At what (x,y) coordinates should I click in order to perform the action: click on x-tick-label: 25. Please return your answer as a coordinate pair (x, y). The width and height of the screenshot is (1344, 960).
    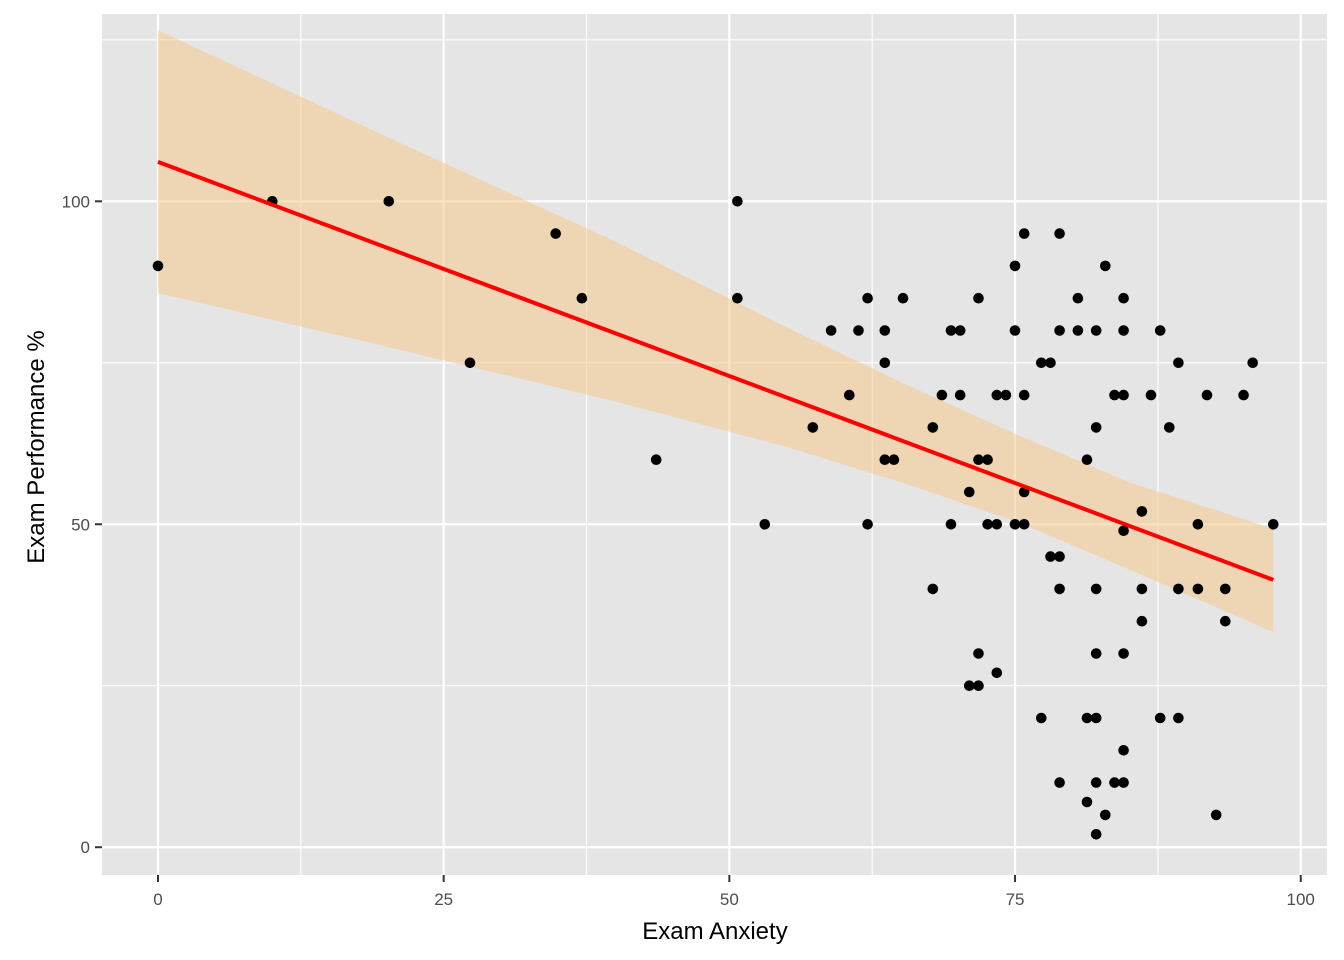
    Looking at the image, I should click on (443, 899).